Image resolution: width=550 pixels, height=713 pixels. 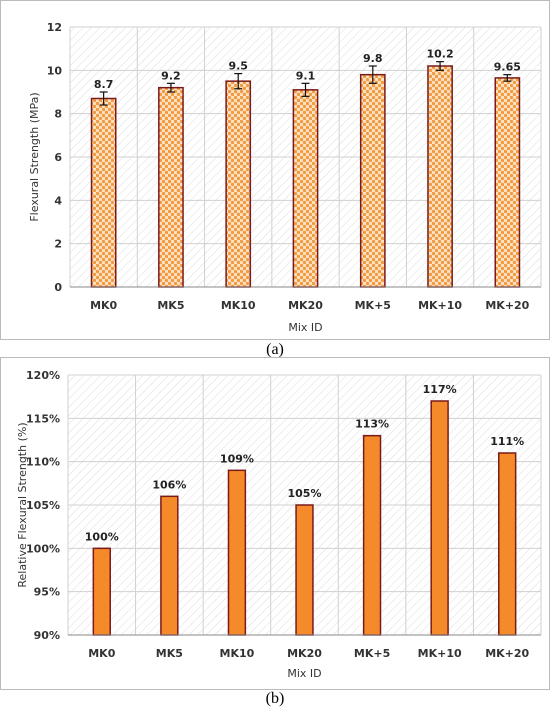 What do you see at coordinates (43, 505) in the screenshot?
I see `y-tick-label: 105%` at bounding box center [43, 505].